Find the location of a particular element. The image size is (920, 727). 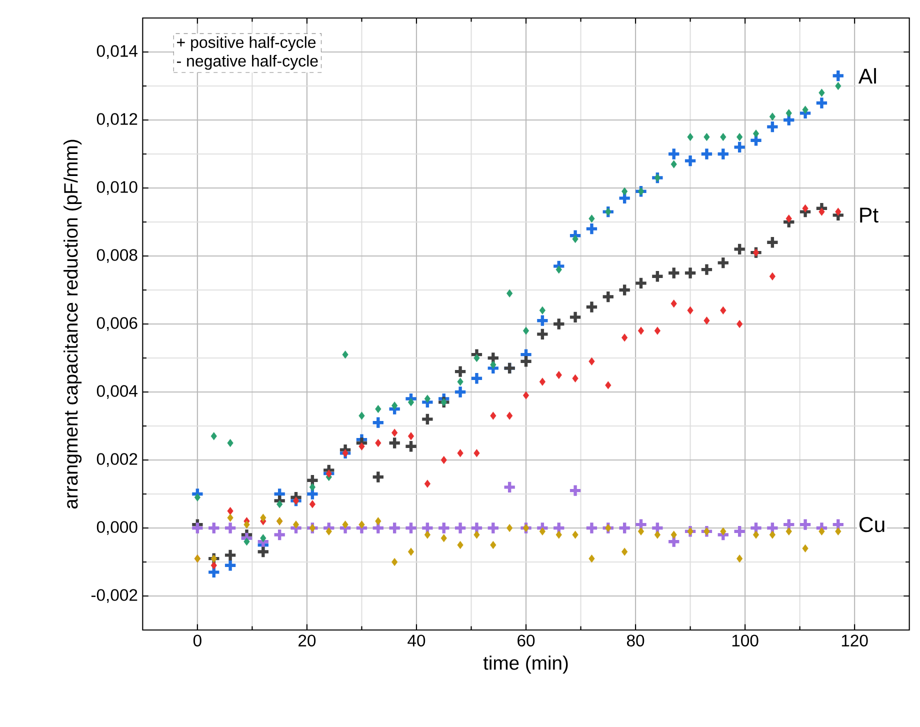

annotation: + positive half-cycle is located at coordinates (246, 44).